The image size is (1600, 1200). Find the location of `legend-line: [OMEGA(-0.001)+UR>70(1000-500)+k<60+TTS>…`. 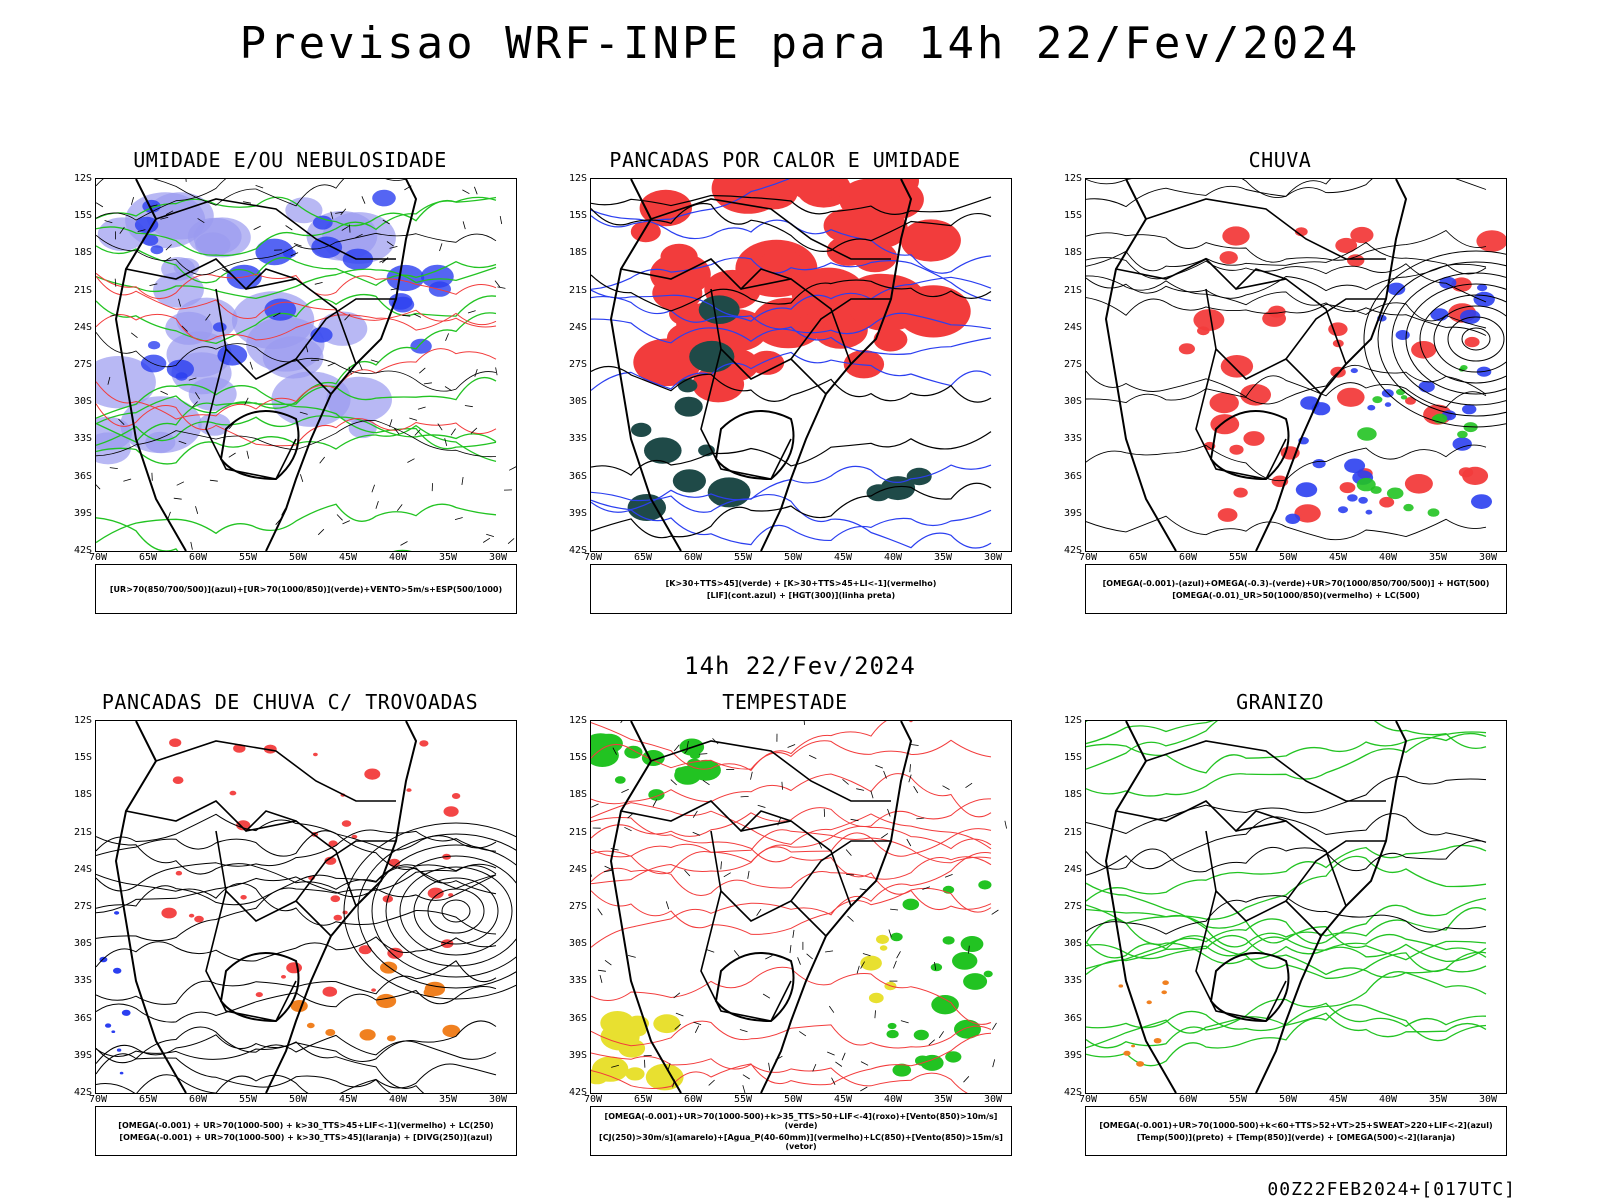

legend-line: [OMEGA(-0.001)+UR>70(1000-500)+k<60+TTS>… is located at coordinates (1296, 1125).